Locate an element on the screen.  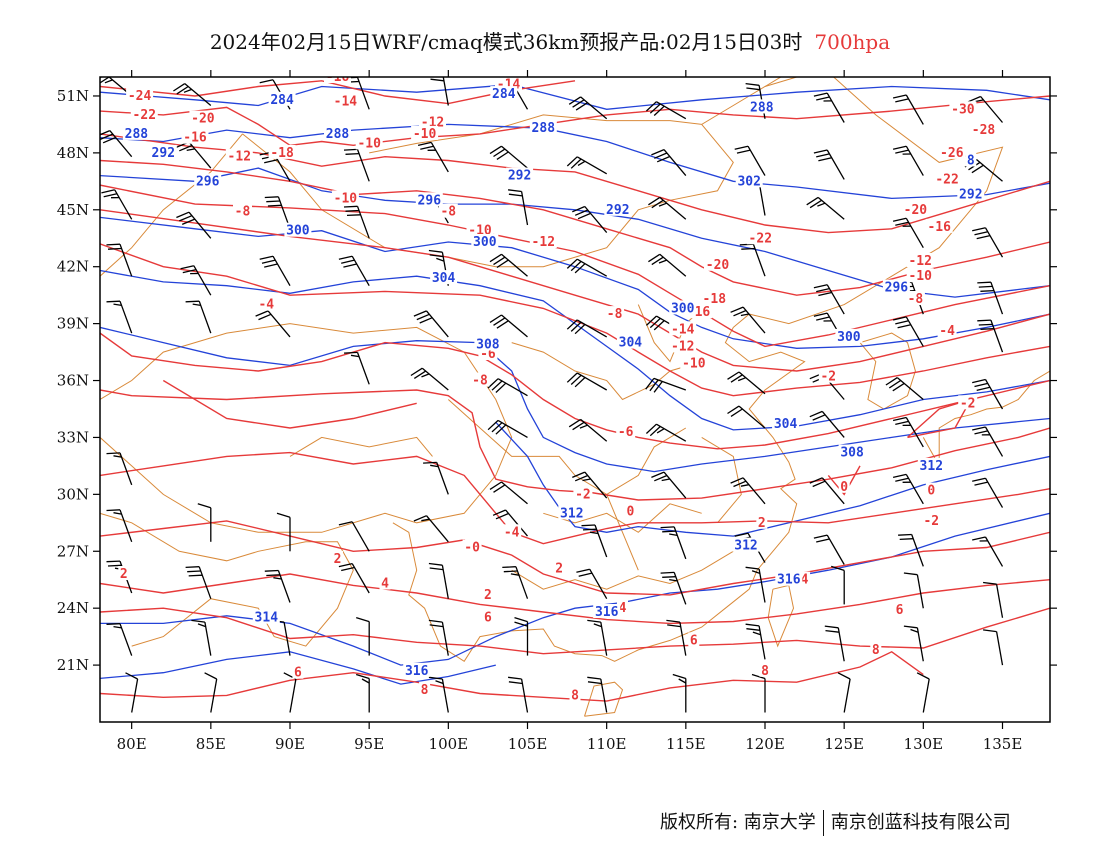
temperature-contour is located at coordinates (575, 391).